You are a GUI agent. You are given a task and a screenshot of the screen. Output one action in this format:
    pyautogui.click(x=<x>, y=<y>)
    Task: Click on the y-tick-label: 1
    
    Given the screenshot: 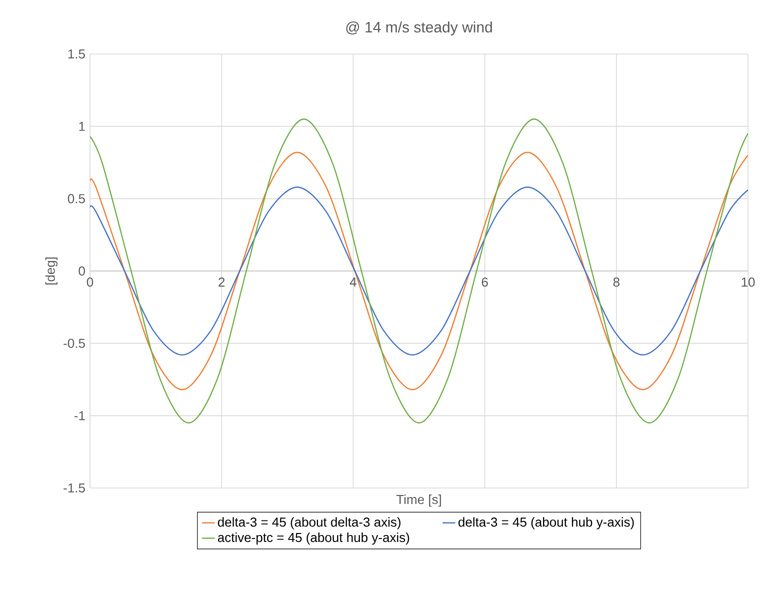 What is the action you would take?
    pyautogui.click(x=82, y=126)
    